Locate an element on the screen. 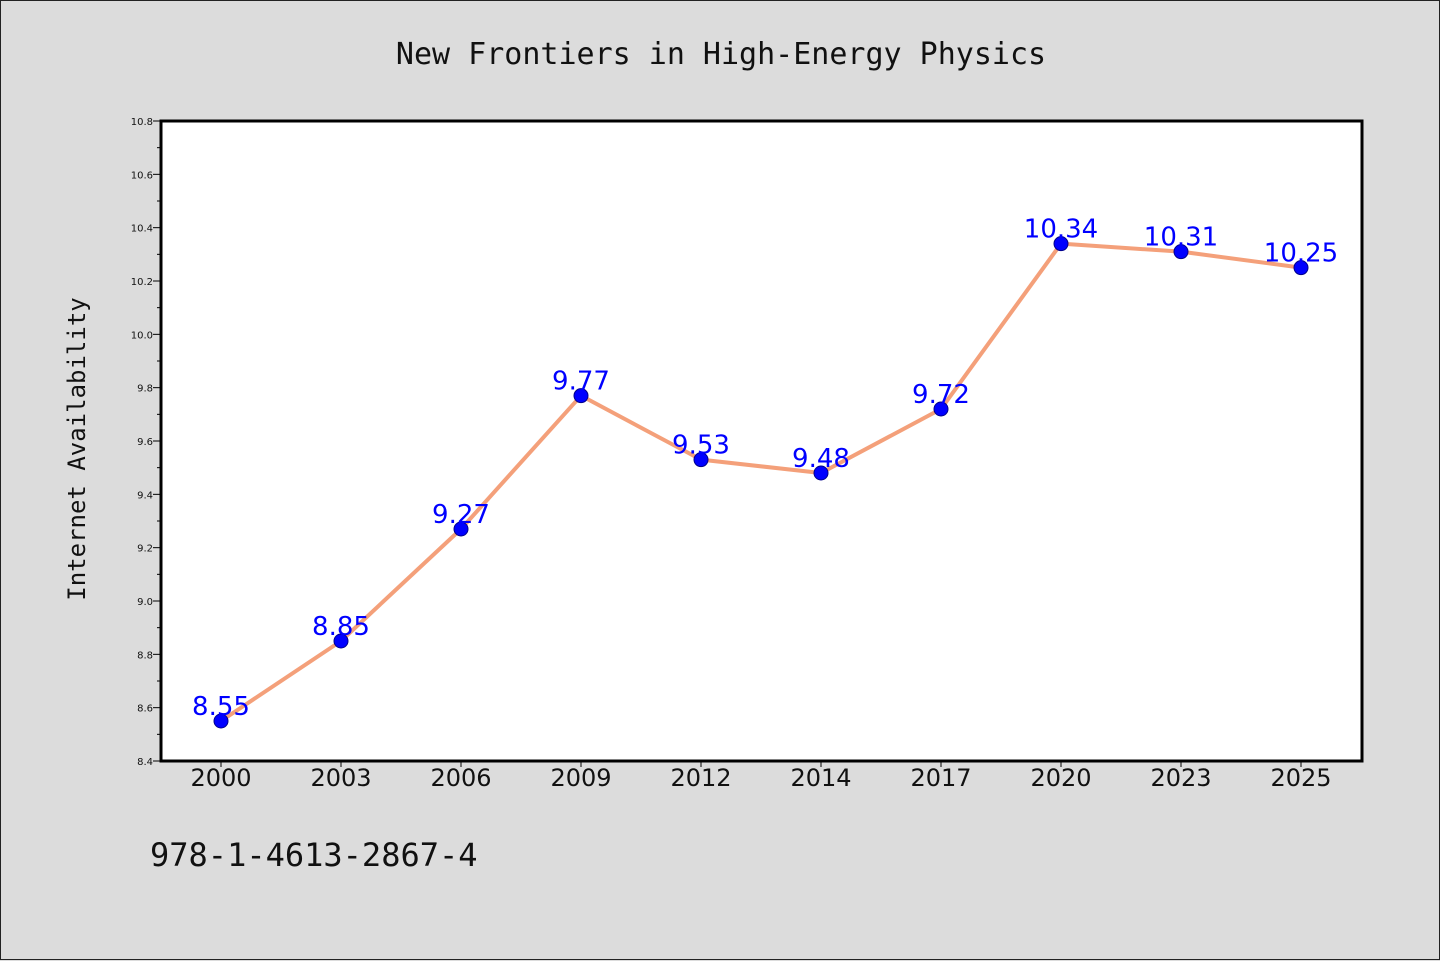  y-tick-label: 9.0 is located at coordinates (145, 602).